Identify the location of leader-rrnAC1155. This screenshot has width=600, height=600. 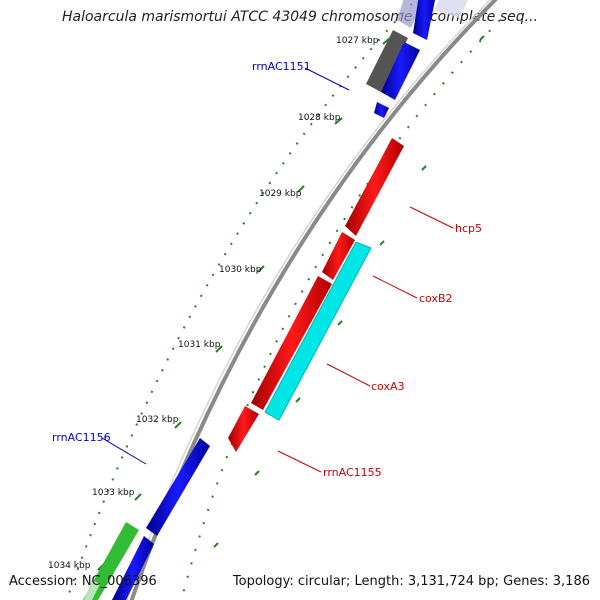
(299, 461).